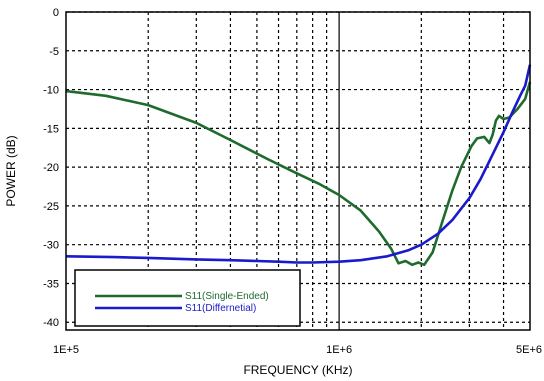  What do you see at coordinates (51, 129) in the screenshot?
I see `y-tick-label-3: -15` at bounding box center [51, 129].